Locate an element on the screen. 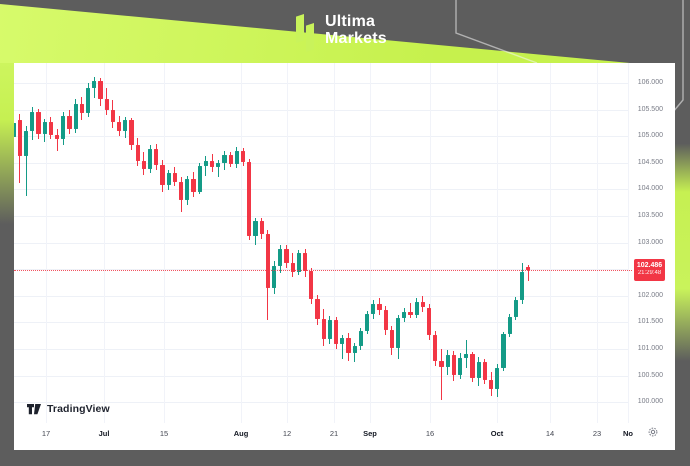  right-margin-decoration is located at coordinates (682, 264).